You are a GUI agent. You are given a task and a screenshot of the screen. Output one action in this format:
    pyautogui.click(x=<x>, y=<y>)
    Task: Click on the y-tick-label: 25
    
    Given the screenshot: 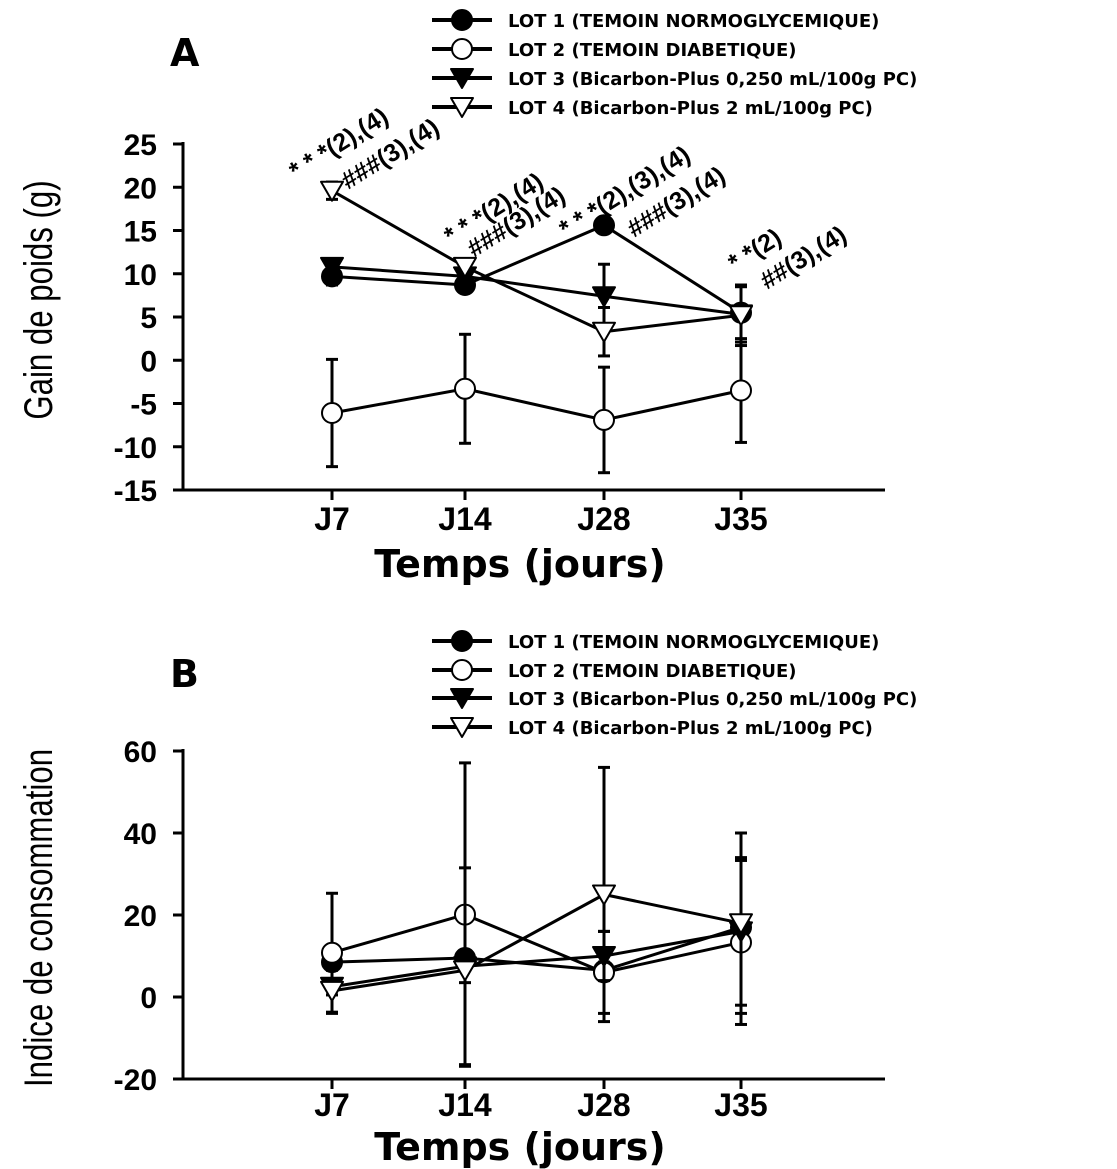 What is the action you would take?
    pyautogui.click(x=140, y=145)
    